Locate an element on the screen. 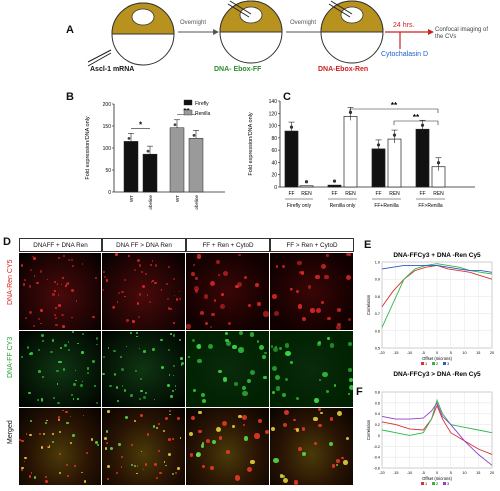  panel-e-label: E is located at coordinates (368, 245).